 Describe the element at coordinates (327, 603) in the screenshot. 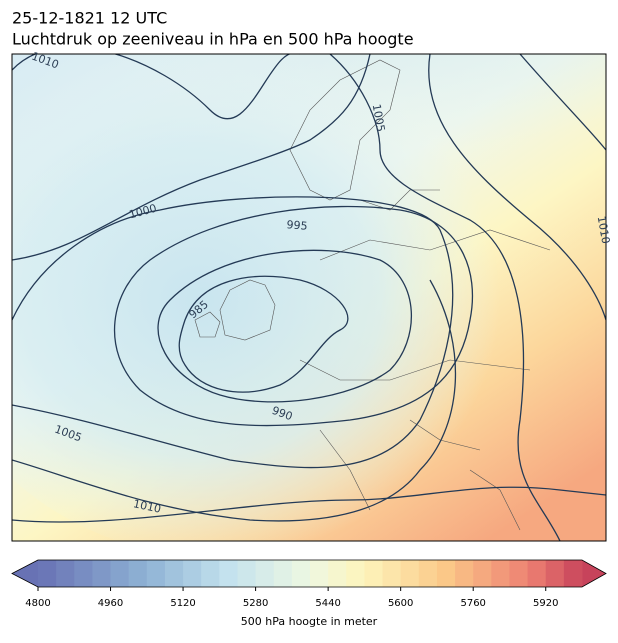

I see `colorbar-tick-label: 5440` at that location.